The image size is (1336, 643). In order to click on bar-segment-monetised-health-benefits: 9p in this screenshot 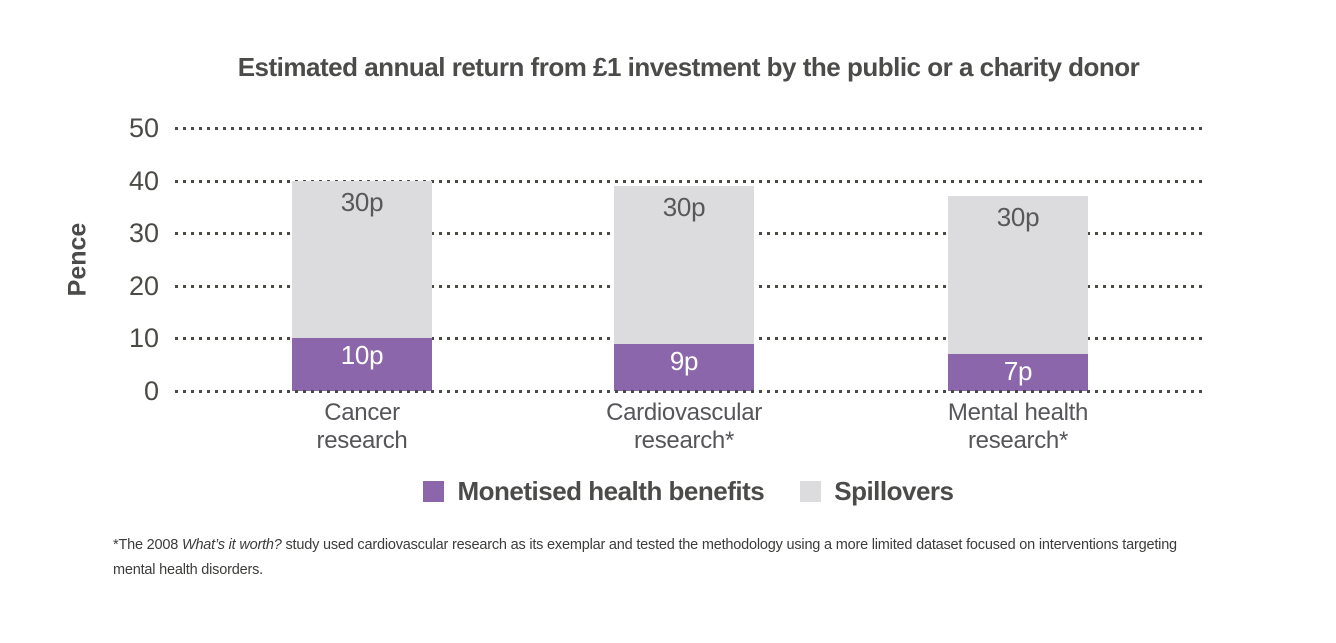, I will do `click(684, 367)`.